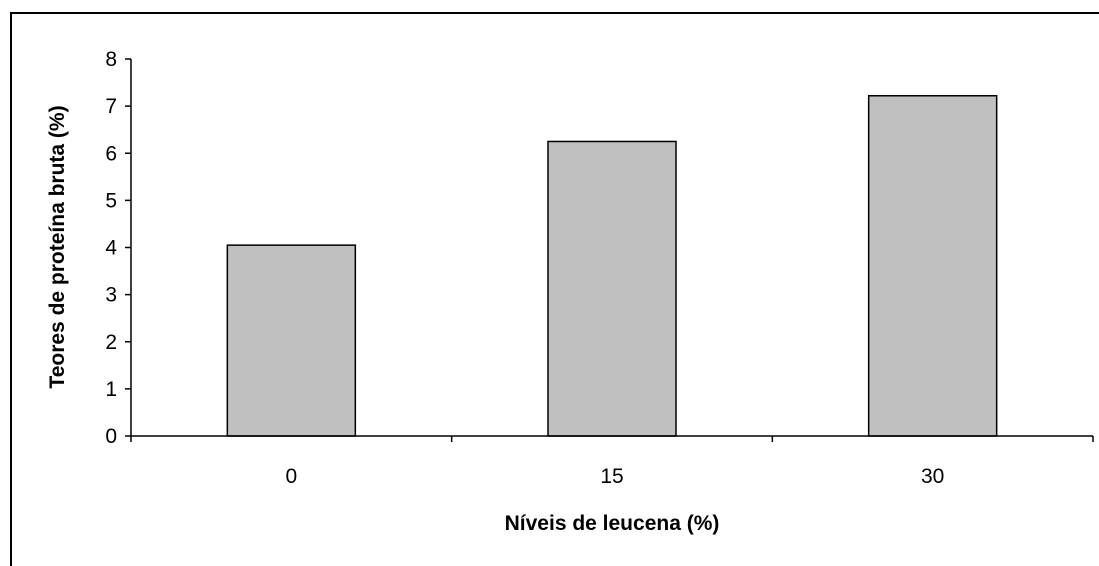 The height and width of the screenshot is (566, 1099). What do you see at coordinates (111, 200) in the screenshot?
I see `y-tick-label: 5` at bounding box center [111, 200].